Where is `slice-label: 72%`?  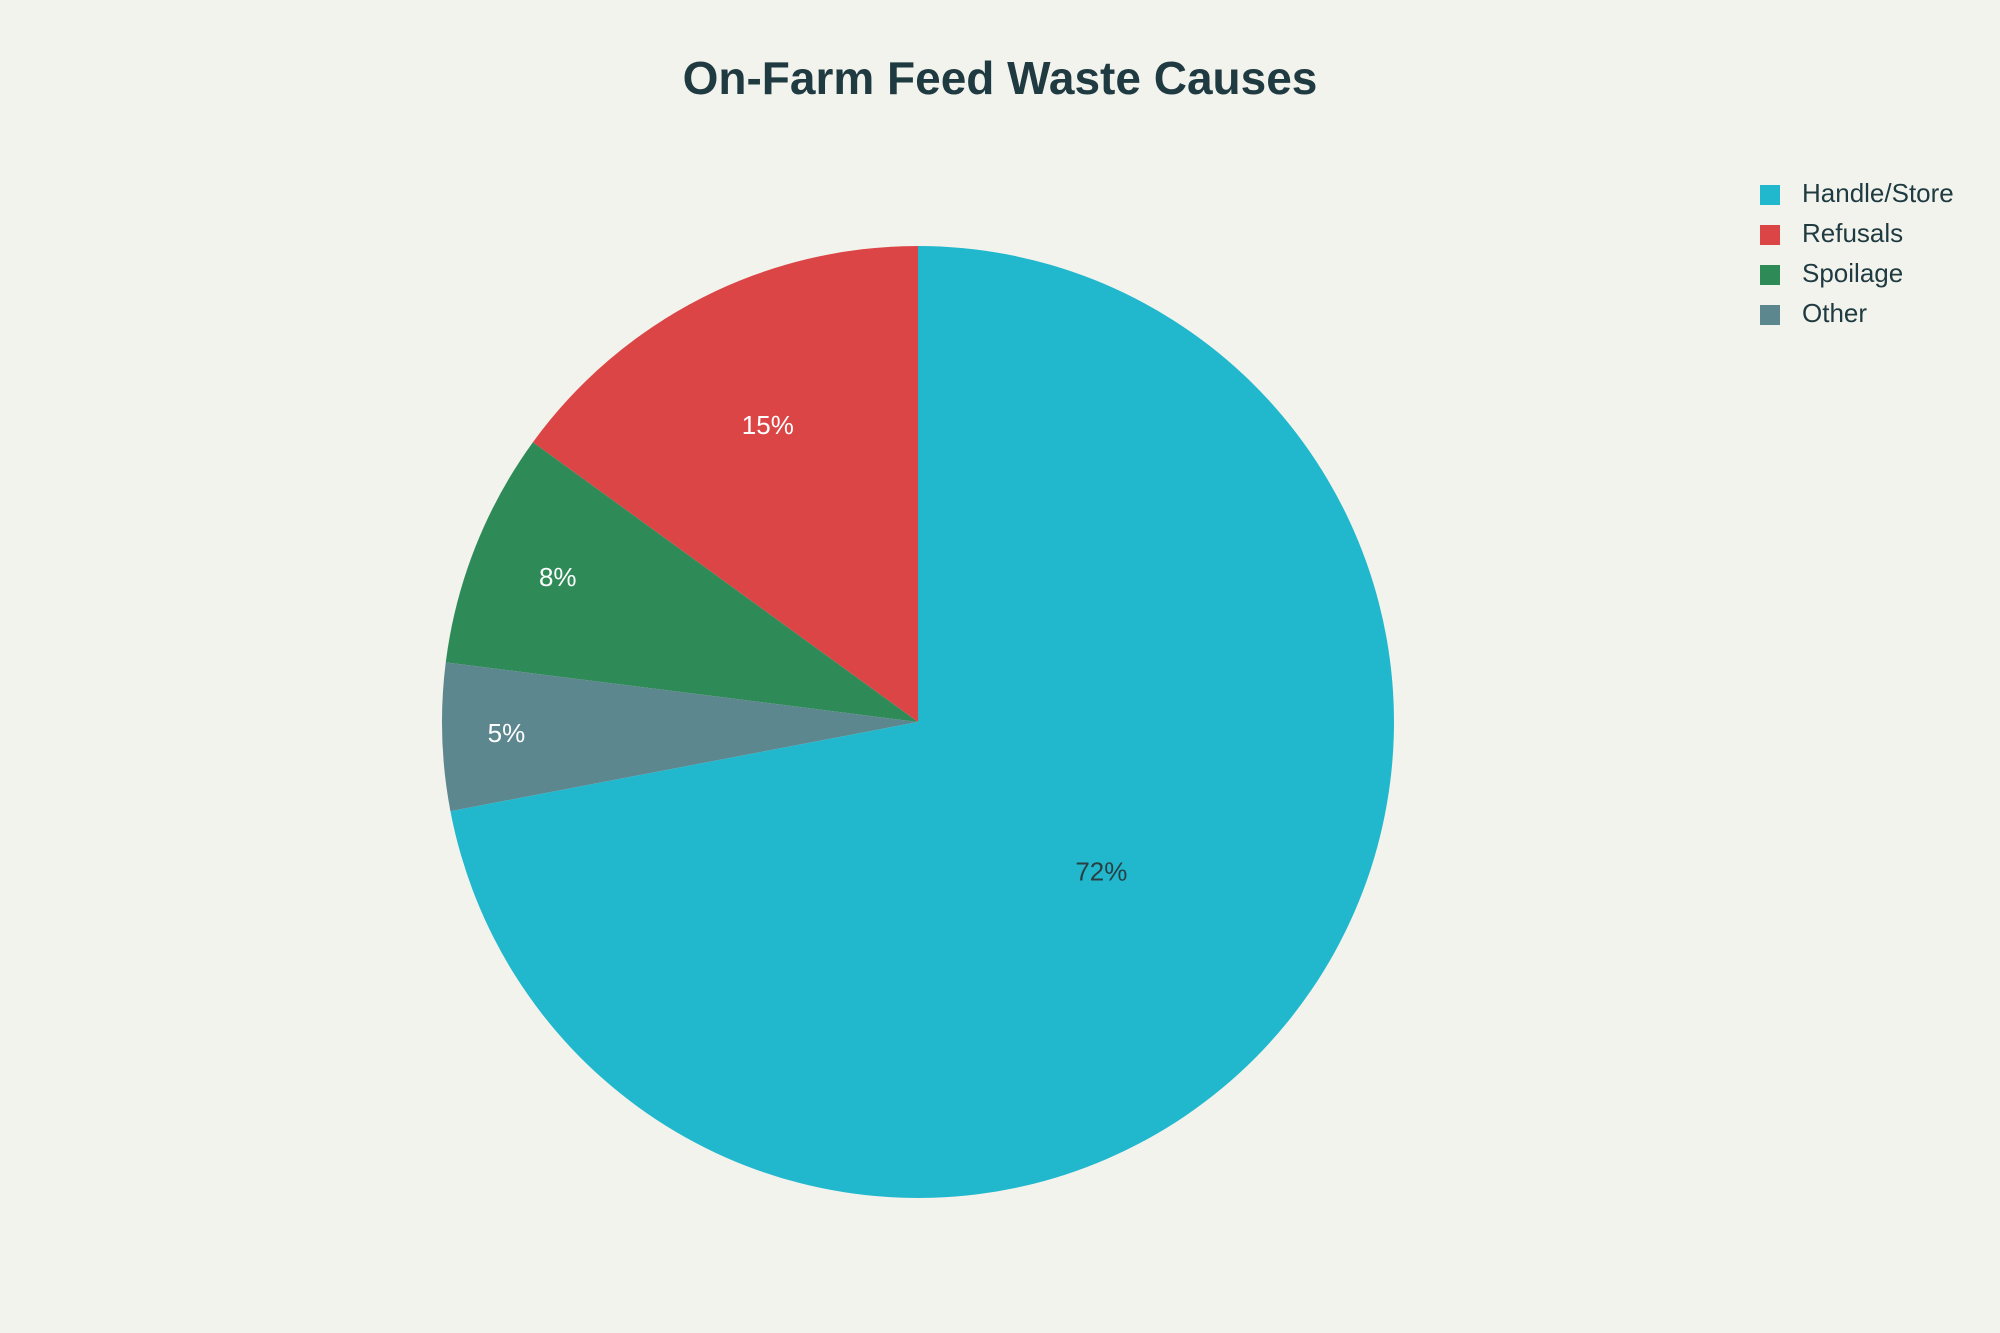 slice-label: 72% is located at coordinates (1101, 872).